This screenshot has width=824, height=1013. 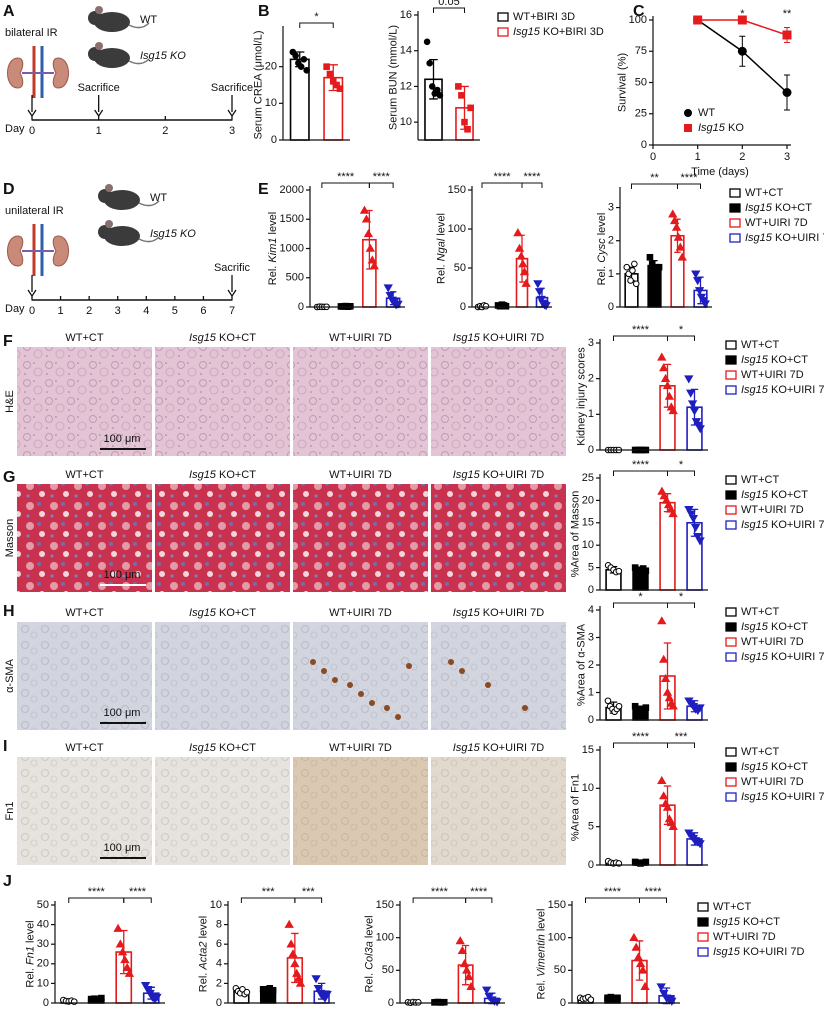 What do you see at coordinates (269, 892) in the screenshot?
I see `significance-label: ***` at bounding box center [269, 892].